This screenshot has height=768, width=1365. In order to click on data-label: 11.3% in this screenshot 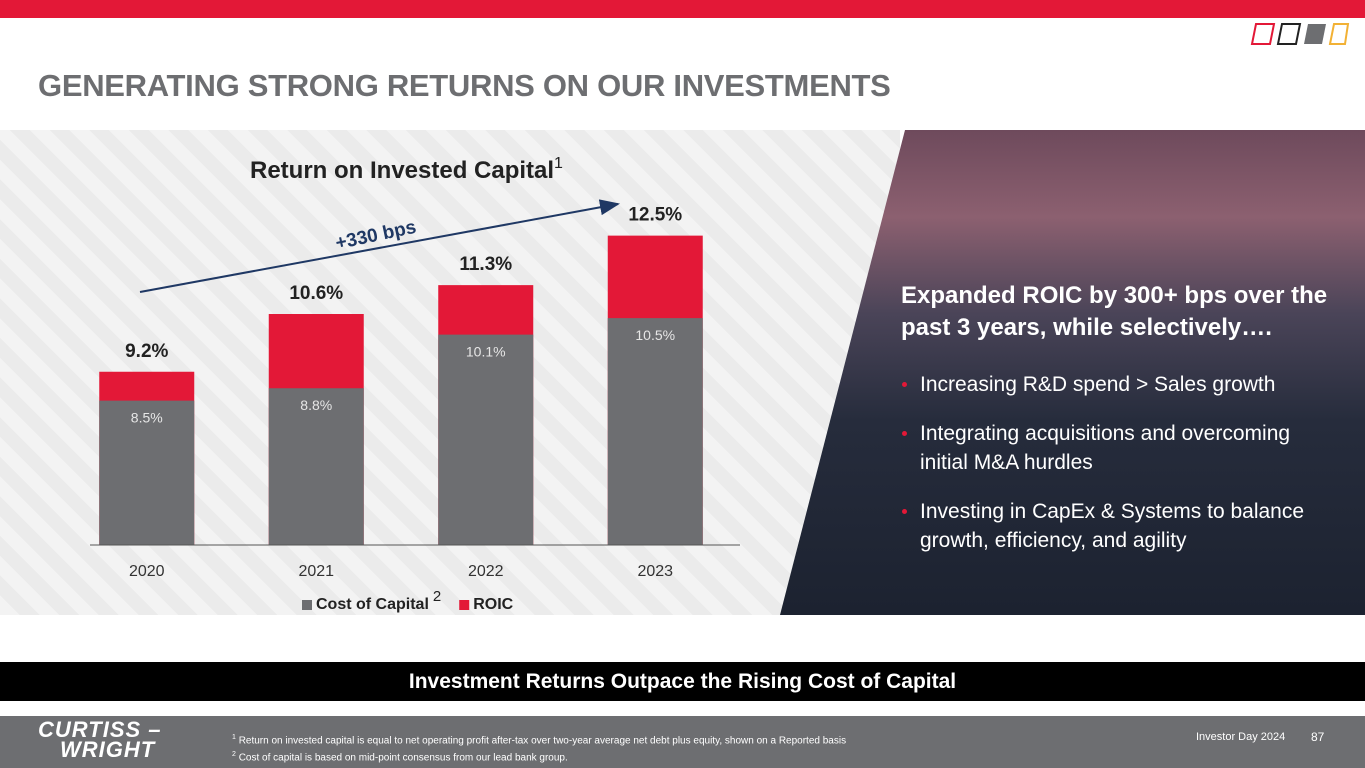, I will do `click(485, 264)`.